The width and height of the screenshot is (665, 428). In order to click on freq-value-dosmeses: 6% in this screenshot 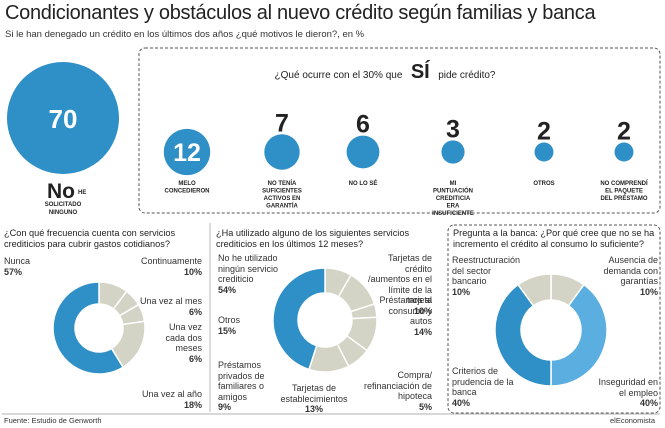, I will do `click(195, 358)`.